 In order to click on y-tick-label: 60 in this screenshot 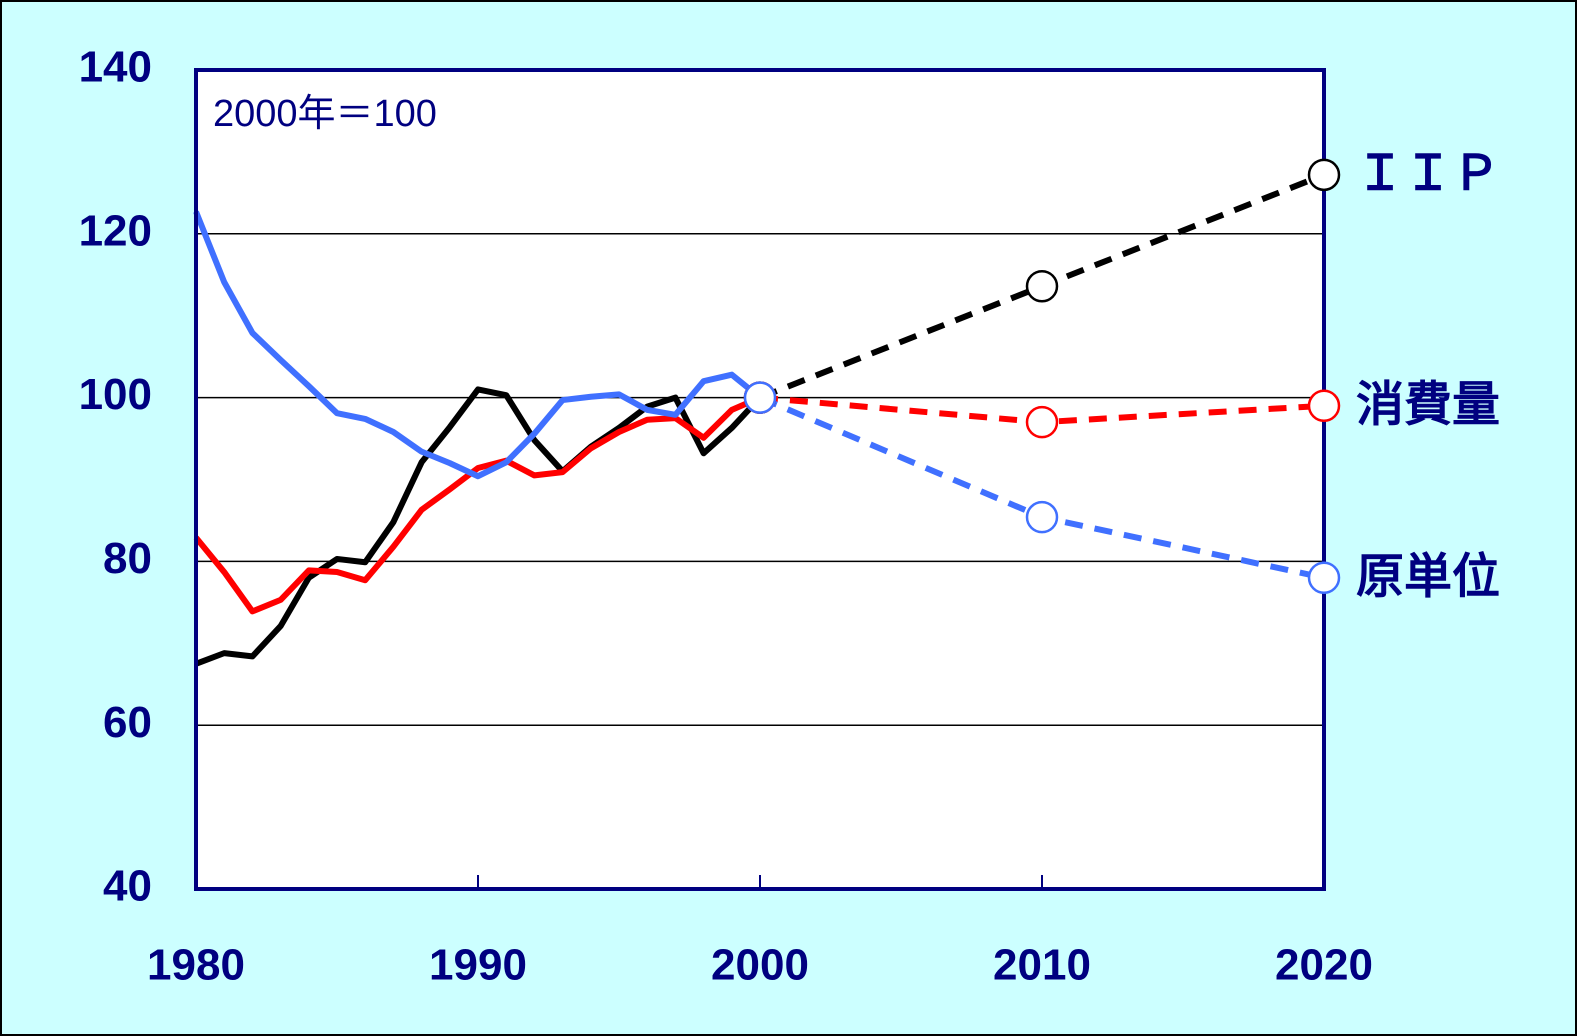, I will do `click(127, 722)`.